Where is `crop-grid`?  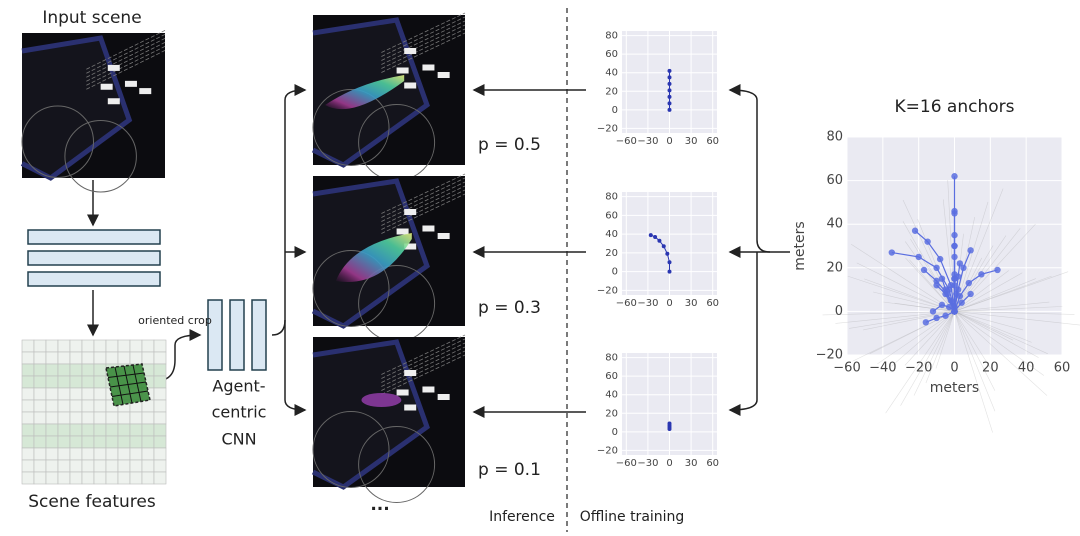 crop-grid is located at coordinates (128, 384).